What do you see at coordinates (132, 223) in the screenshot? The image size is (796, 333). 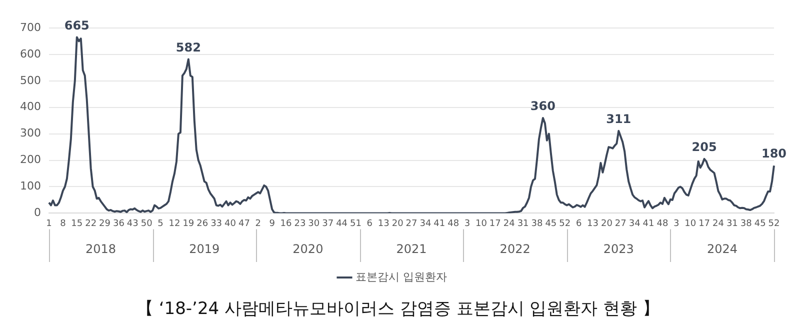 I see `x-tick-label: 43` at bounding box center [132, 223].